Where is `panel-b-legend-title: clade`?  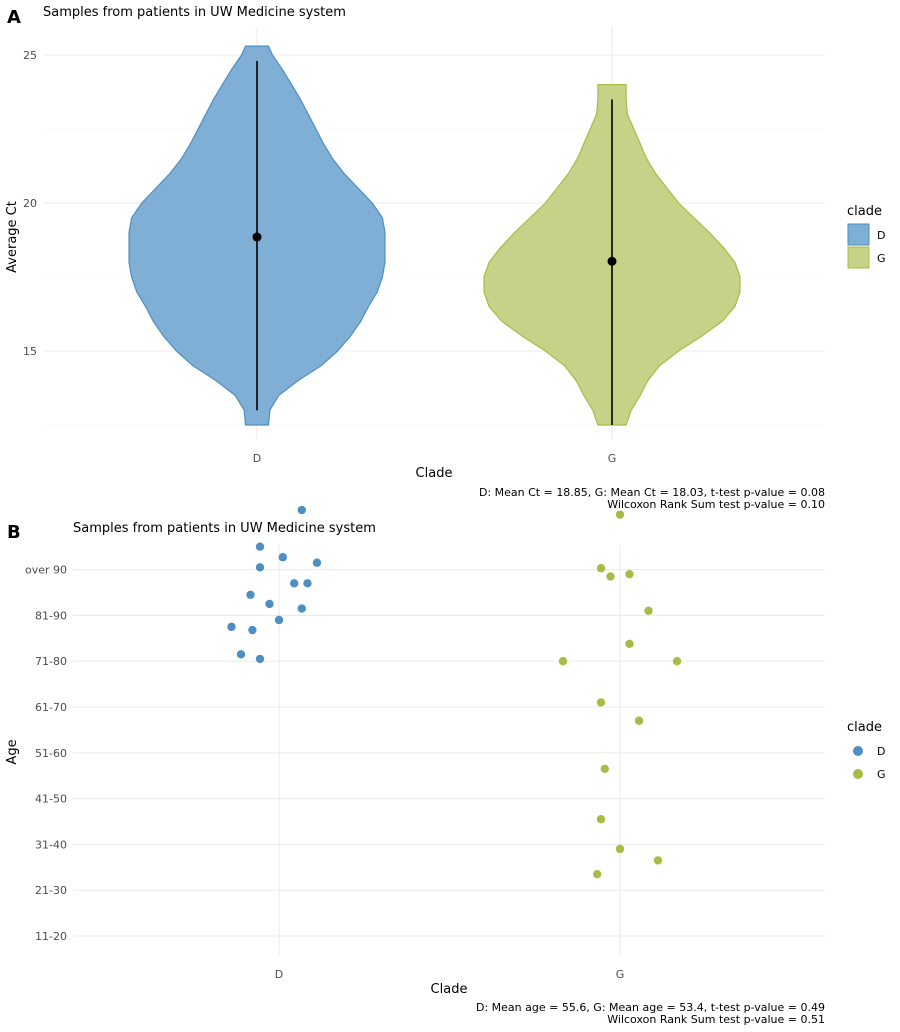
panel-b-legend-title: clade is located at coordinates (864, 727).